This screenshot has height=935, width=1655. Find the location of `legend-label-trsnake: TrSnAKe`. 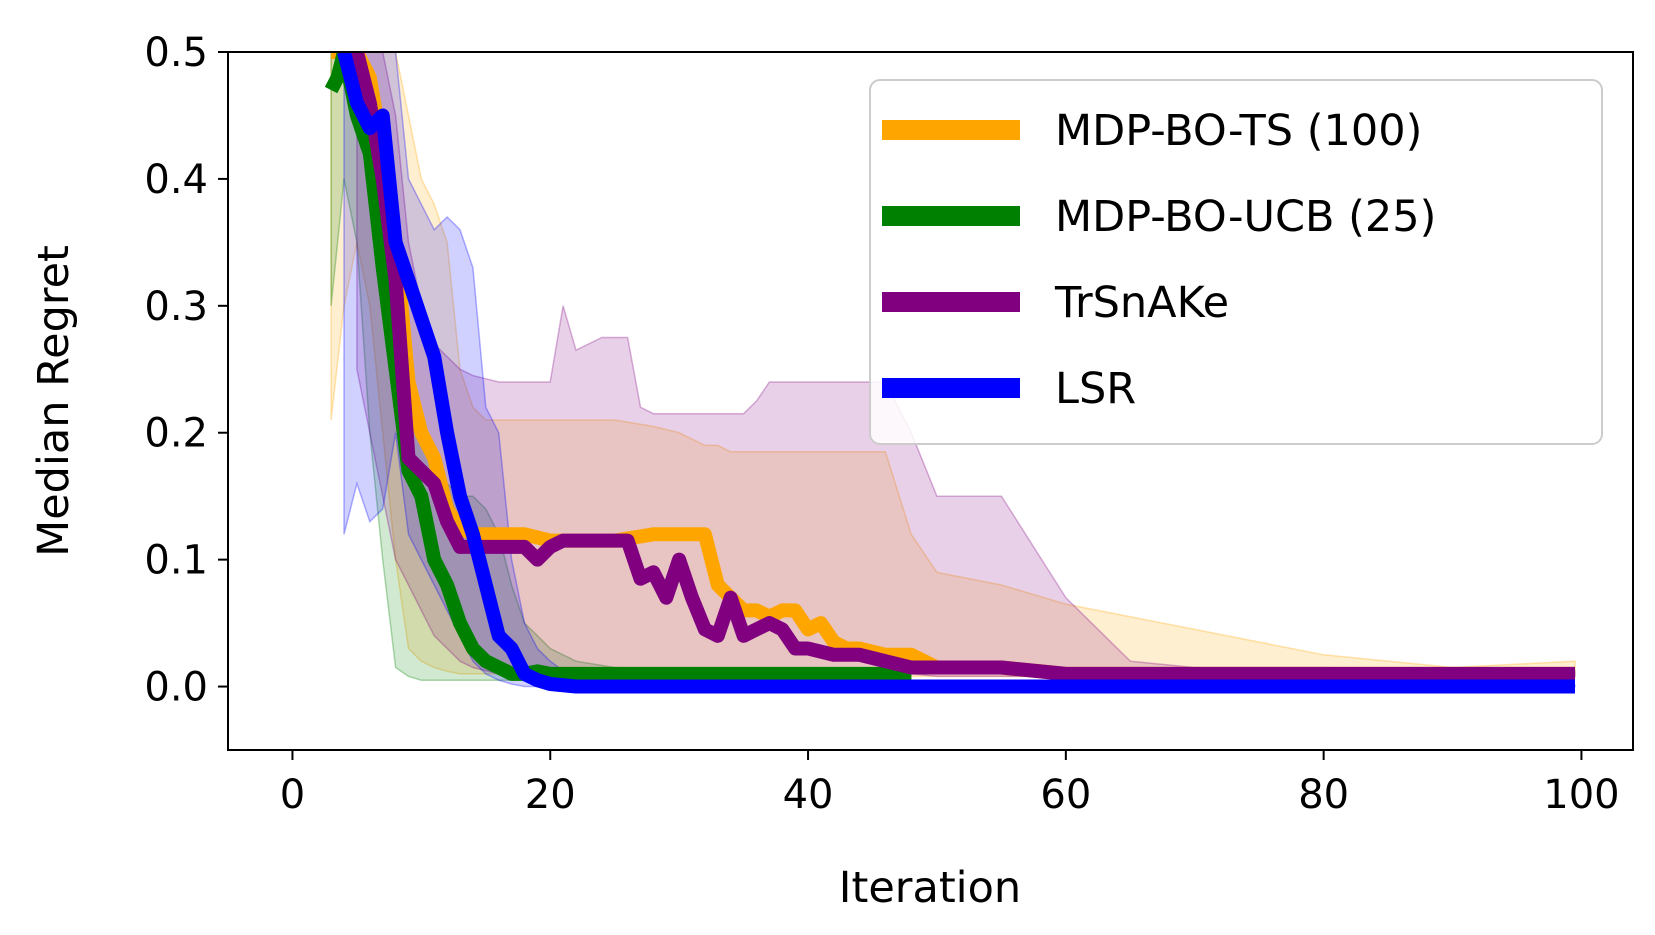

legend-label-trsnake: TrSnAKe is located at coordinates (1141, 303).